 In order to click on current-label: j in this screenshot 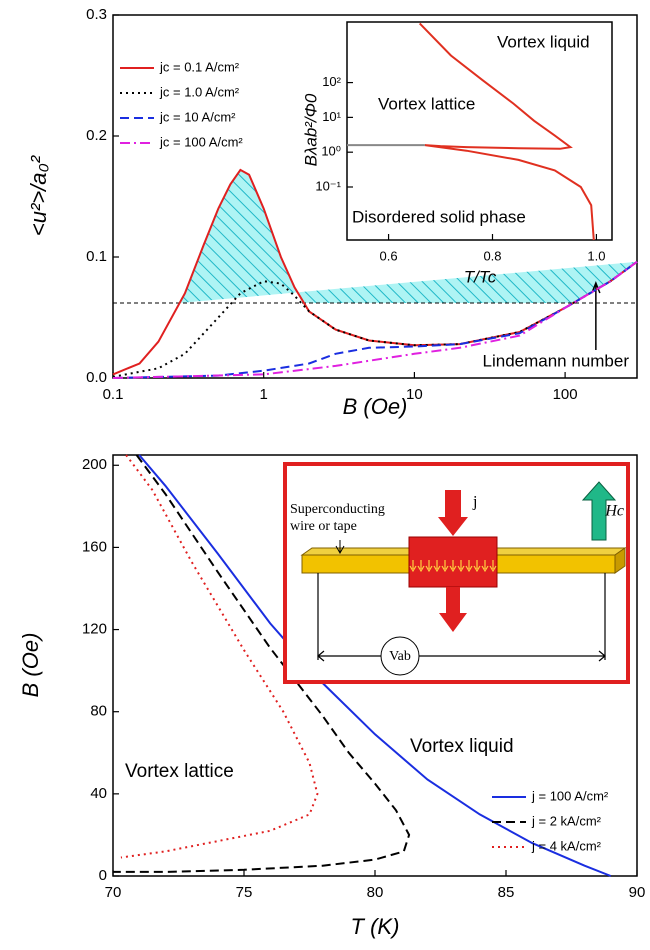, I will do `click(474, 502)`.